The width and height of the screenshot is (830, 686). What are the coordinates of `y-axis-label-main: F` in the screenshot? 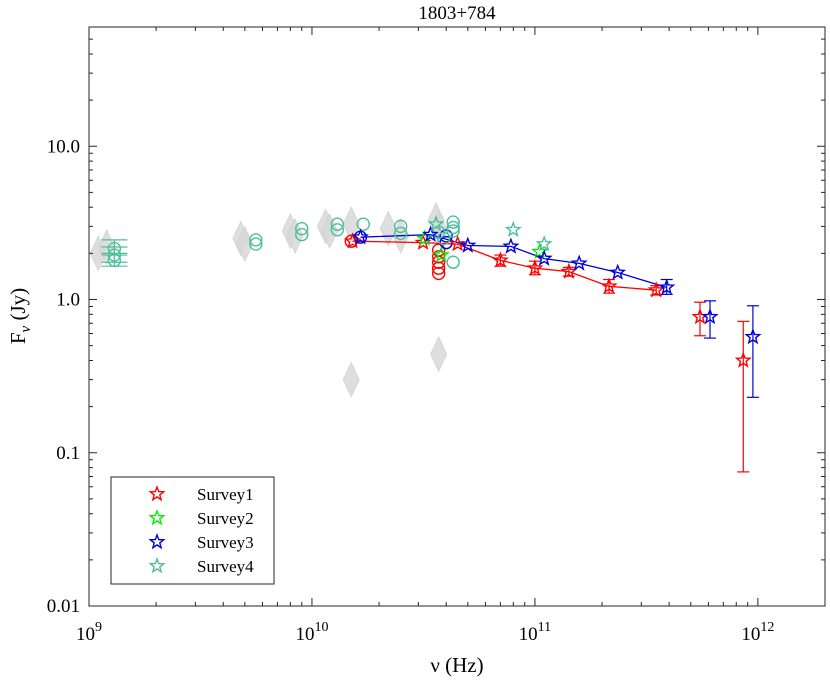 It's located at (18, 338).